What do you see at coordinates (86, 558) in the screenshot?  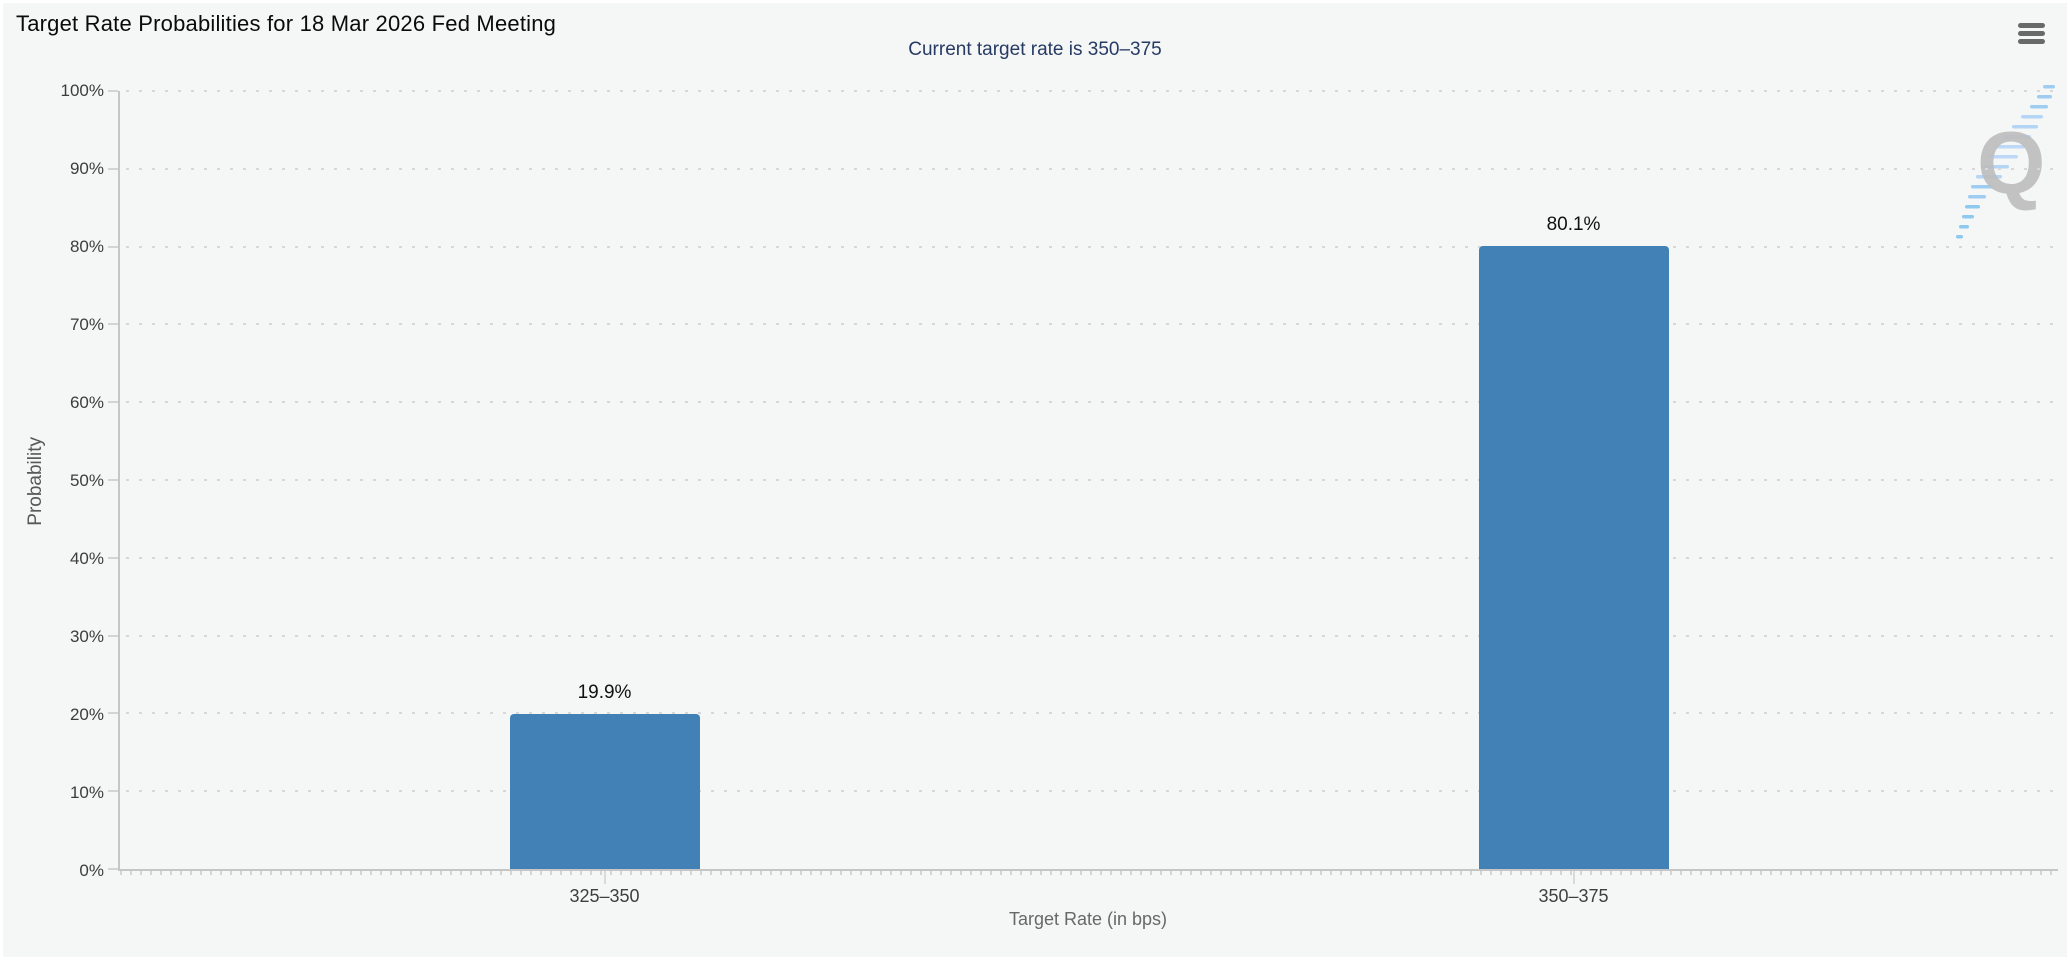 I see `y-tick-label: 40%` at bounding box center [86, 558].